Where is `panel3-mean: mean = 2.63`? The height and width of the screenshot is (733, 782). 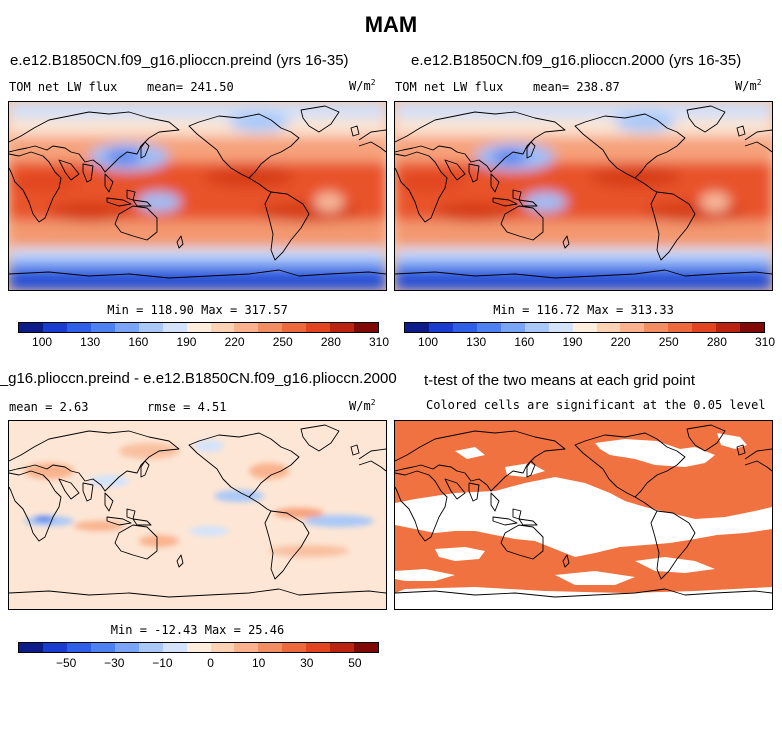
panel3-mean: mean = 2.63 is located at coordinates (49, 407).